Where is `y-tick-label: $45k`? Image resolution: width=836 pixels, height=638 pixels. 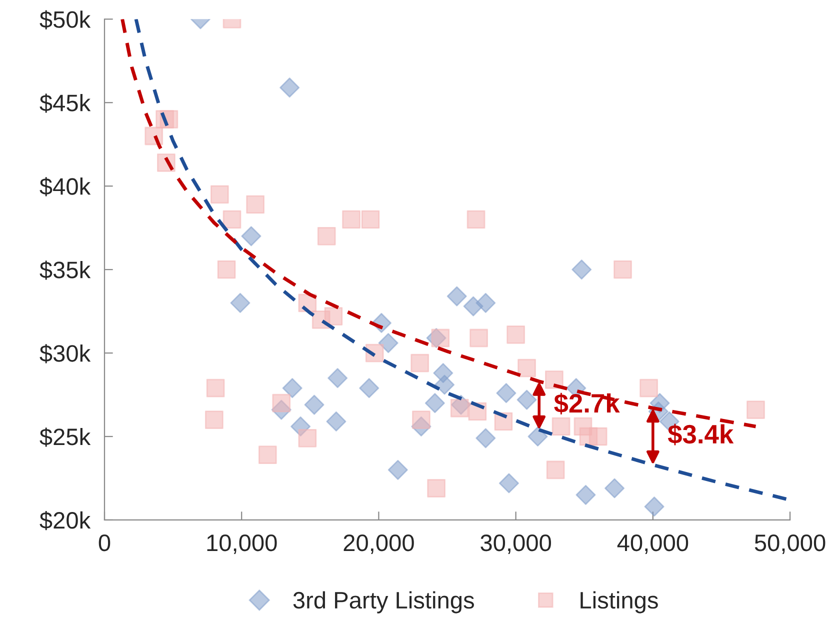
y-tick-label: $45k is located at coordinates (65, 103).